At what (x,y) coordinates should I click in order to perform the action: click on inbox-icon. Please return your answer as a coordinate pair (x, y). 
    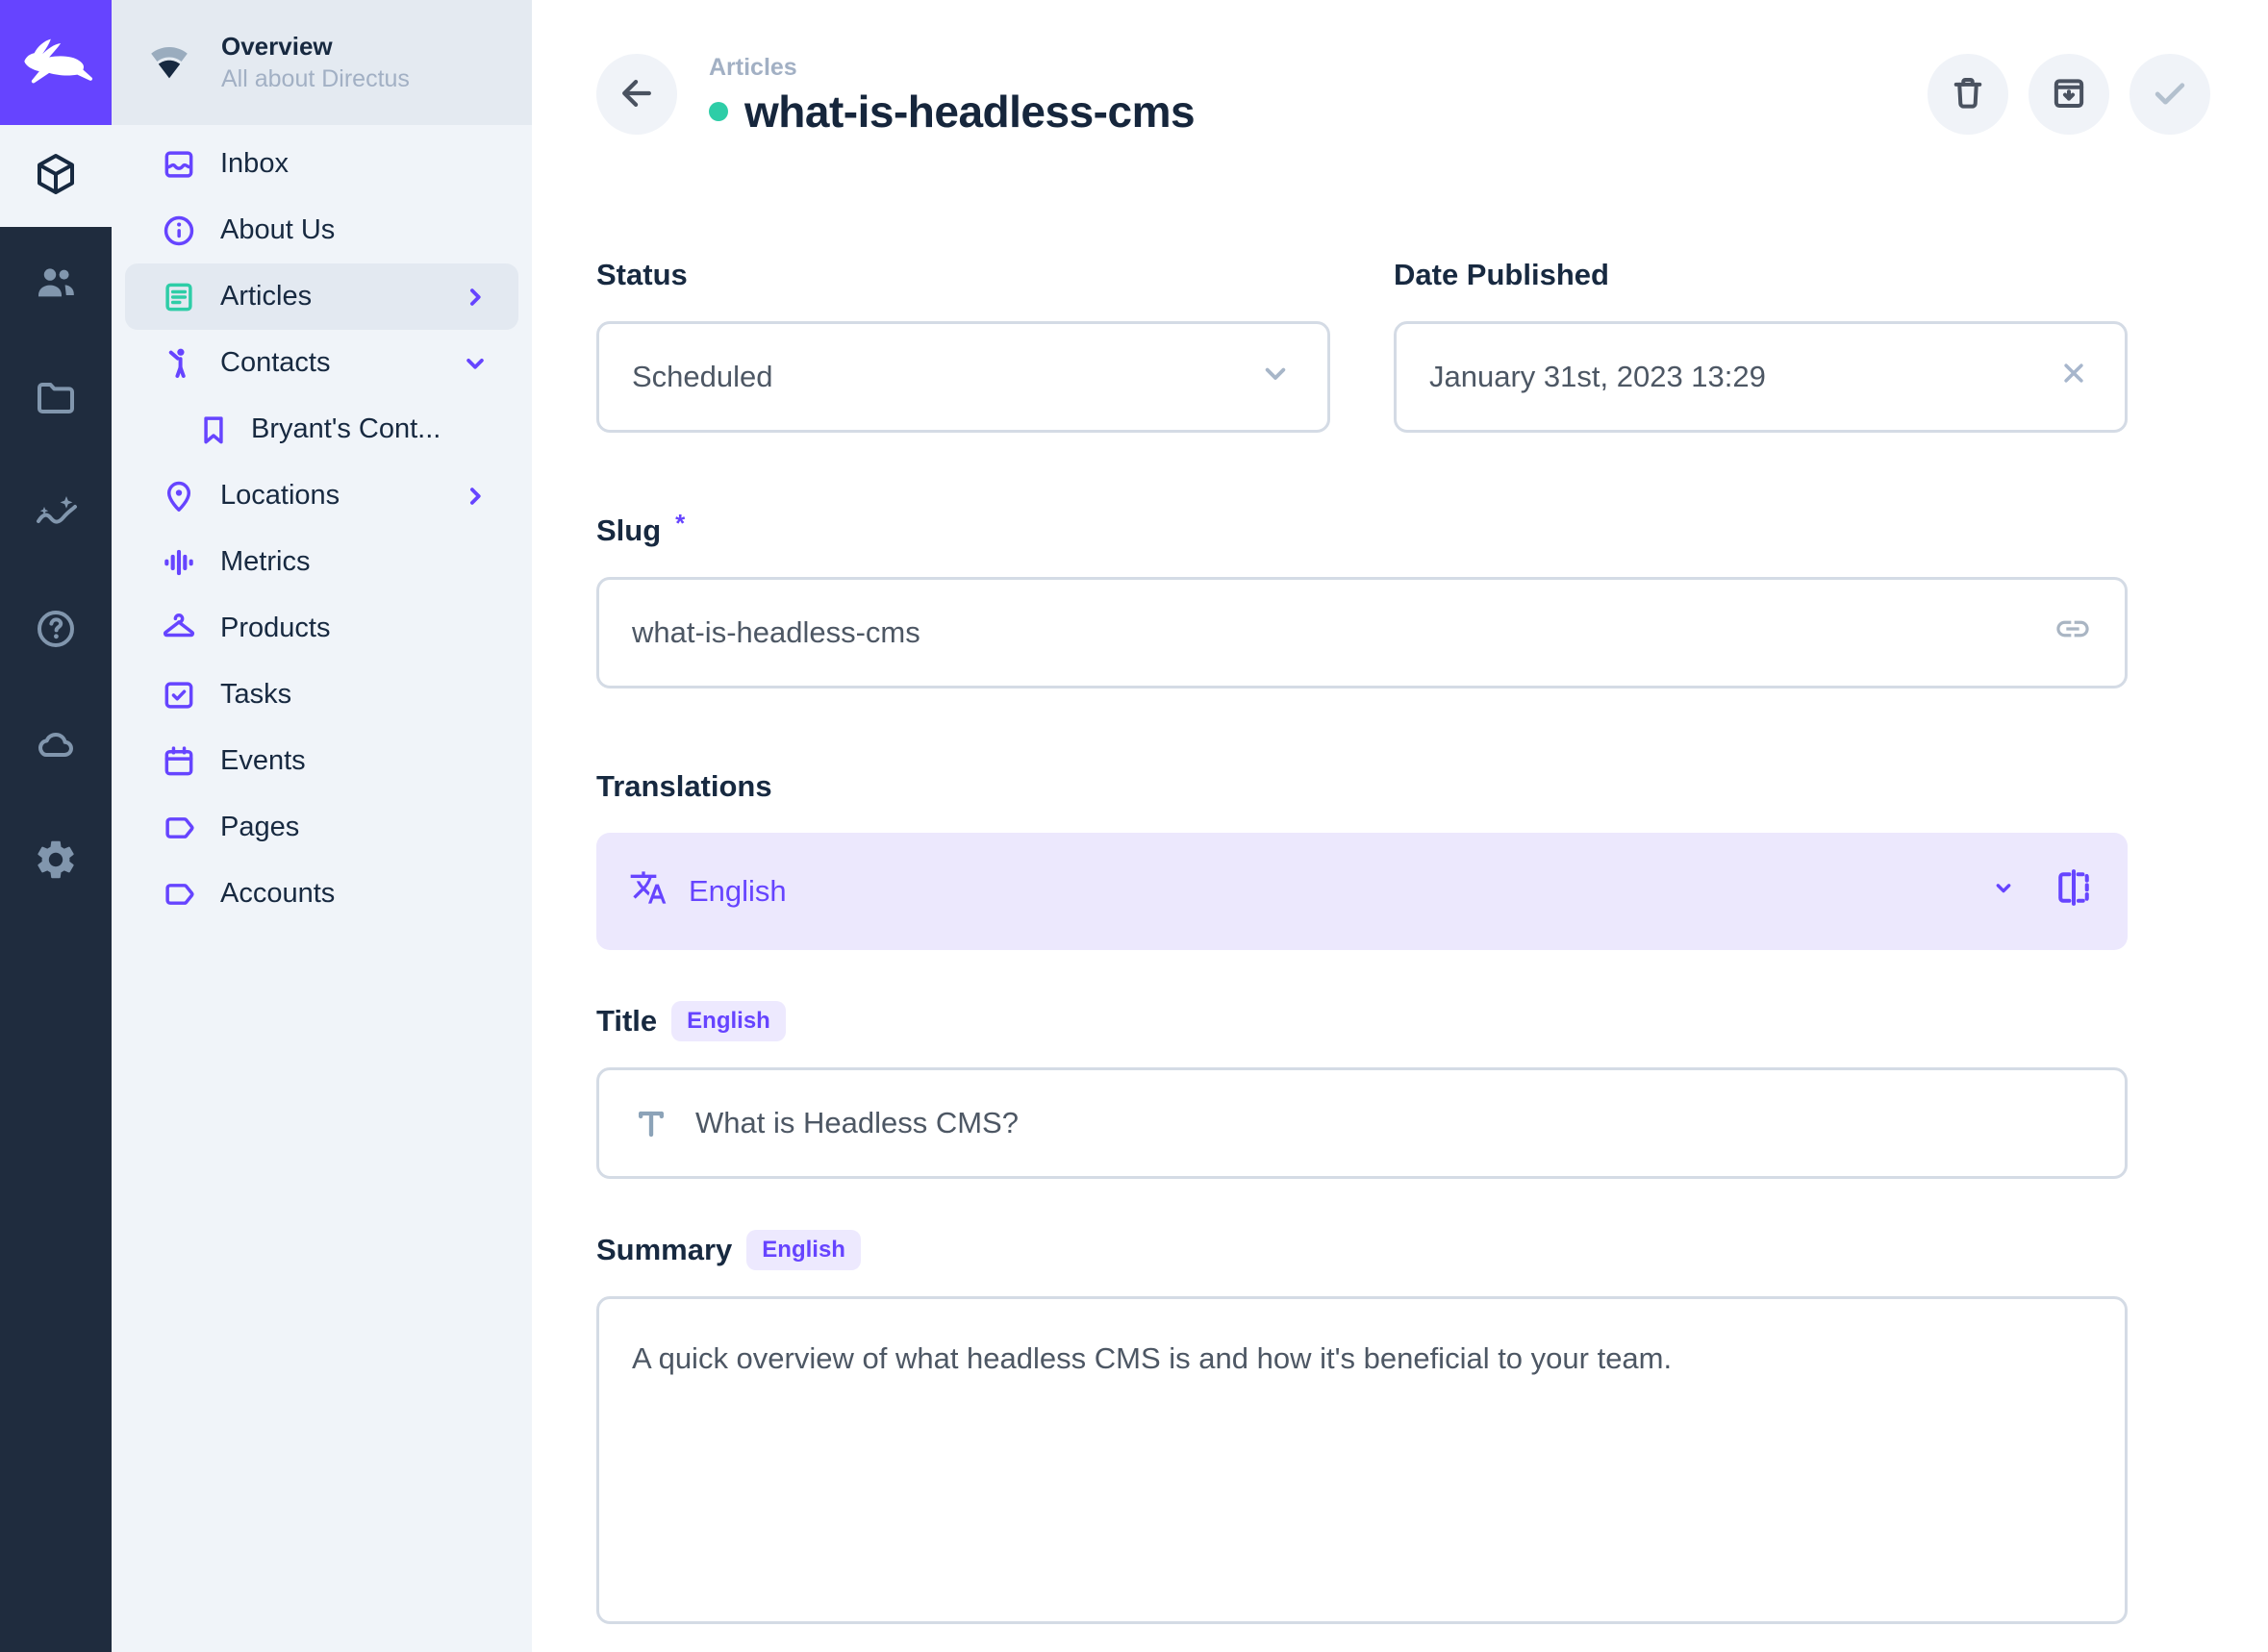
    Looking at the image, I should click on (179, 165).